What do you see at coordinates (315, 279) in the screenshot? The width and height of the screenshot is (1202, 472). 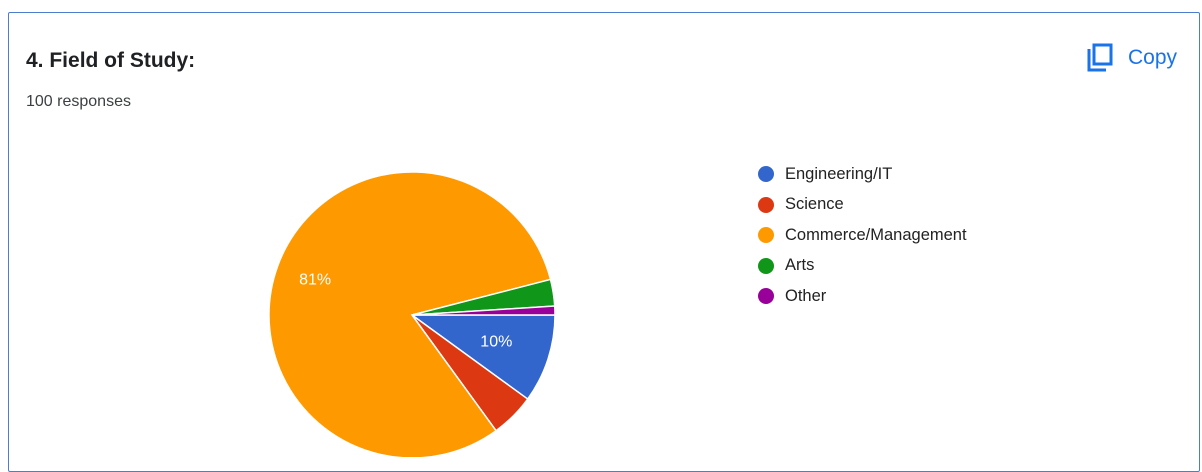 I see `pie-data-label: 81%` at bounding box center [315, 279].